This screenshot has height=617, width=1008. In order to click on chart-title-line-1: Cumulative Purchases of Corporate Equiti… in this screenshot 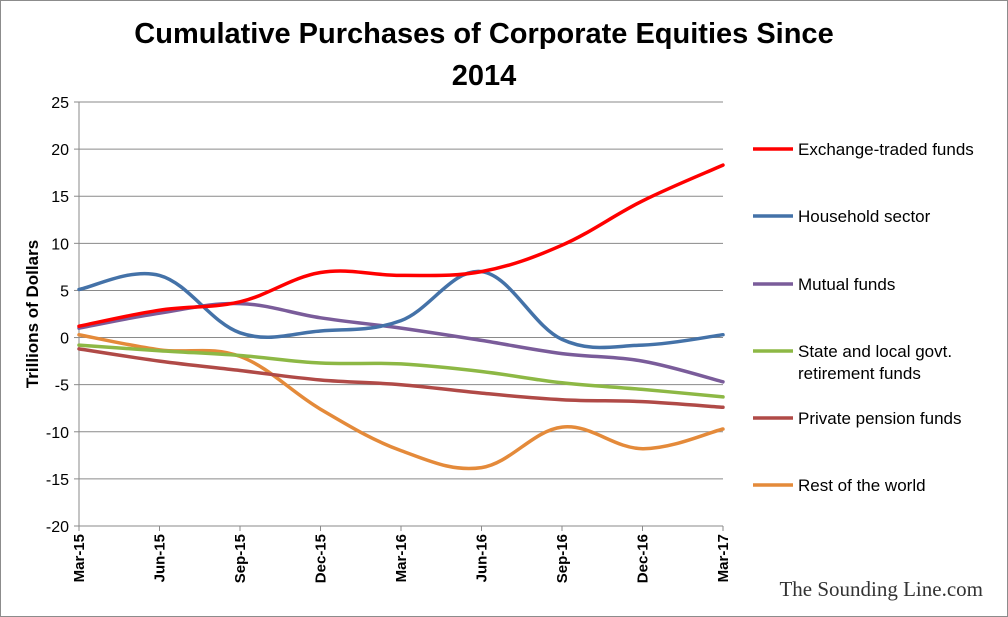, I will do `click(483, 34)`.